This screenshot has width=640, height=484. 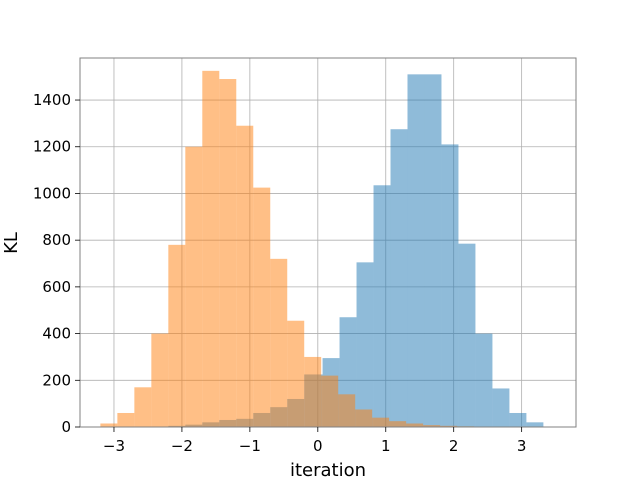 I want to click on y-tick-label: 200, so click(x=56, y=380).